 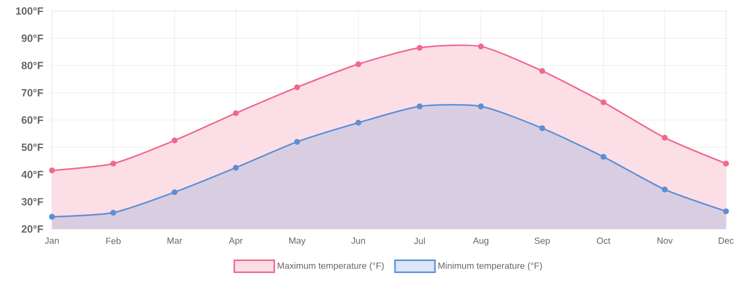 What do you see at coordinates (113, 241) in the screenshot?
I see `x-tick-label: Feb` at bounding box center [113, 241].